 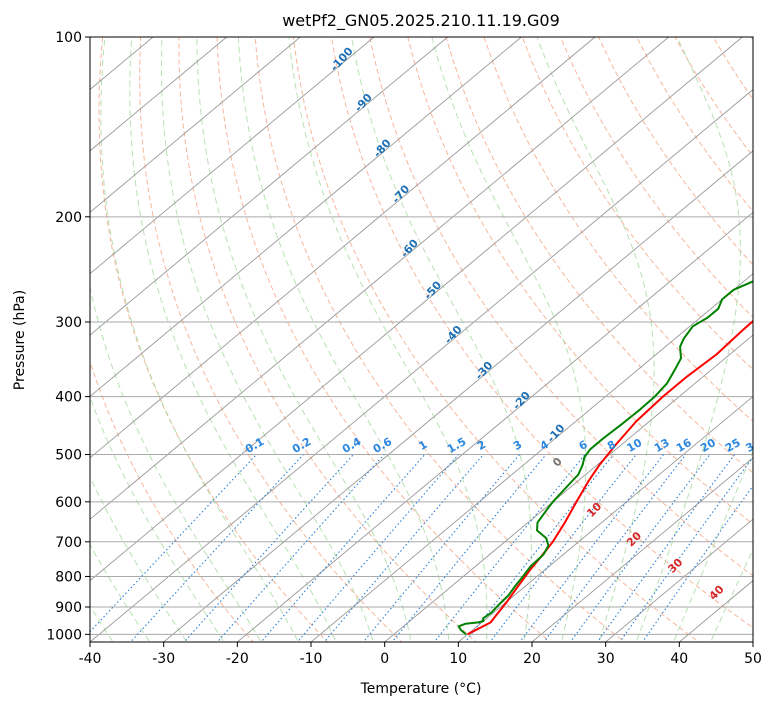 I want to click on isotherm-label: -80, so click(x=382, y=148).